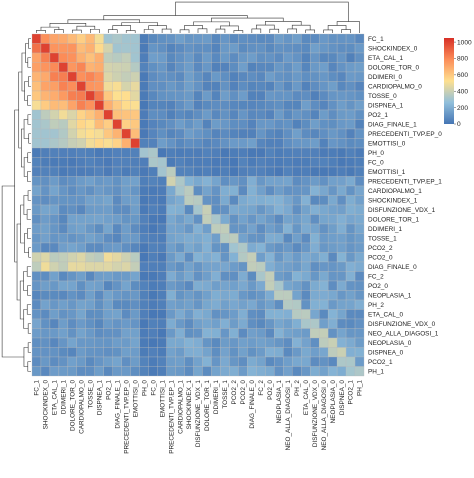  Describe the element at coordinates (458, 83) in the screenshot. I see `color-legend: 0 200 400 600 800 1000` at that location.